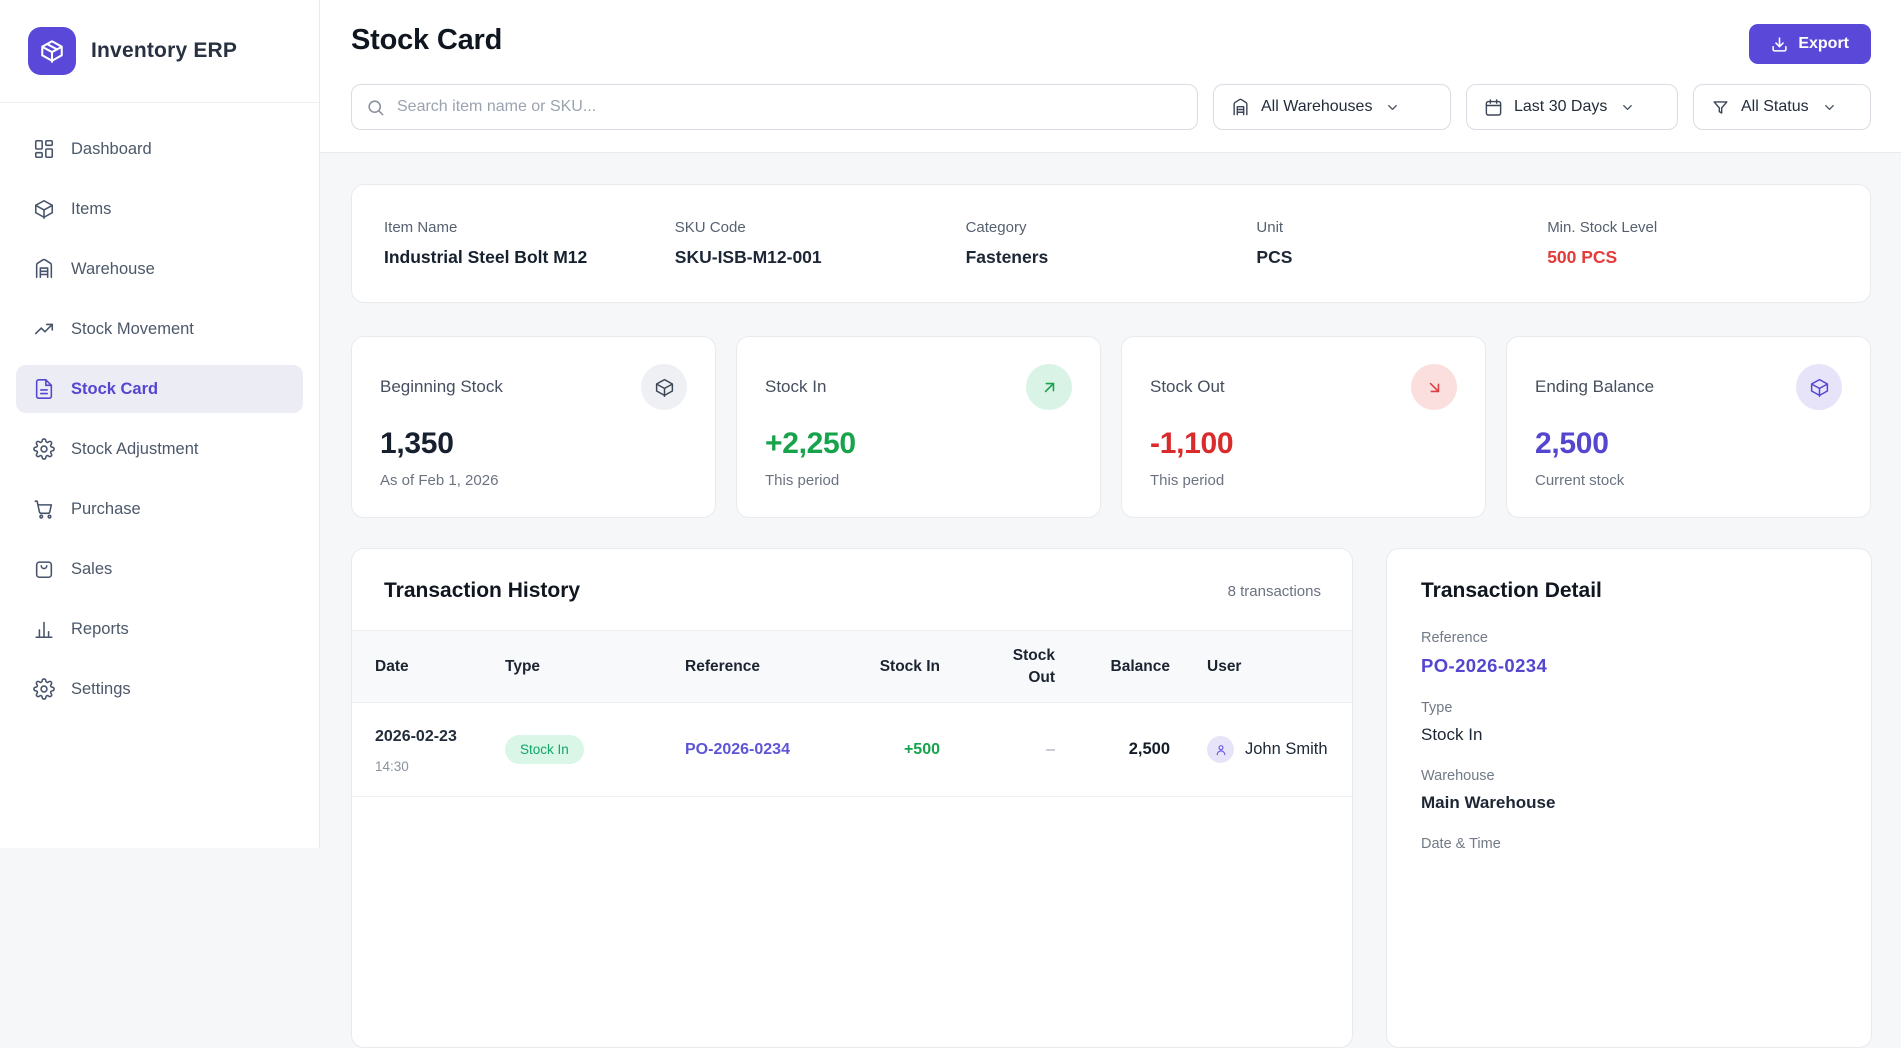 Image resolution: width=1901 pixels, height=1048 pixels. I want to click on date-range-dropdown: Last 30 Days, so click(1572, 107).